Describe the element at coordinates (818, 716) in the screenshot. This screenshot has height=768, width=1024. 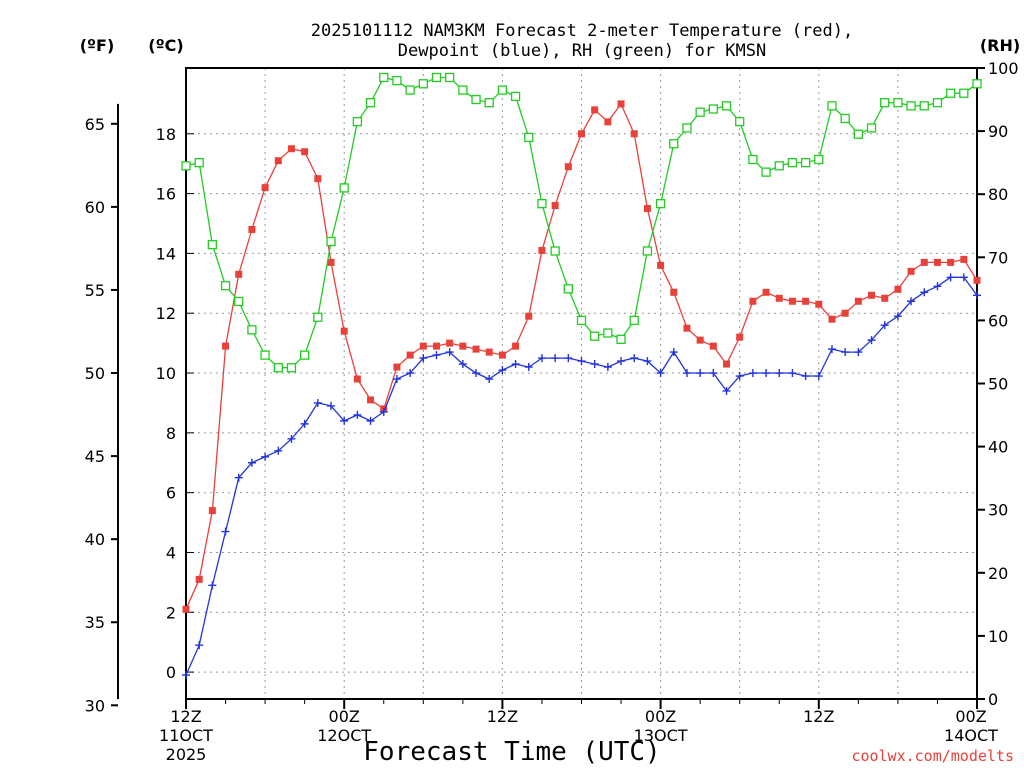
I see `x-tick-label-48-0: 12Z` at that location.